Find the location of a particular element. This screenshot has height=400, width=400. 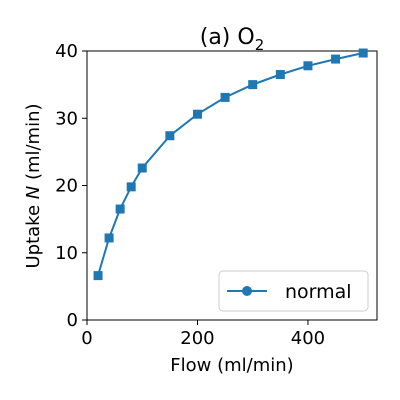

y-tick-label: 40 is located at coordinates (66, 51).